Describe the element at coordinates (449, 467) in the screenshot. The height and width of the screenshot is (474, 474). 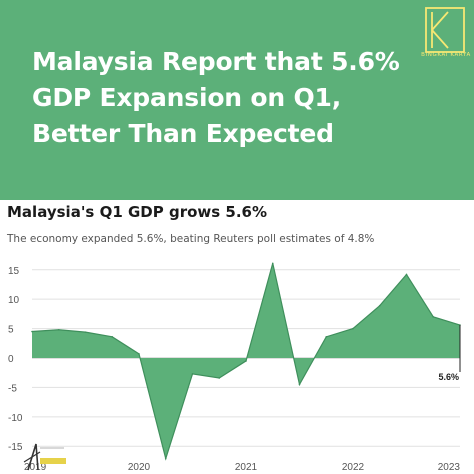
I see `x-tick-label: 2023` at that location.